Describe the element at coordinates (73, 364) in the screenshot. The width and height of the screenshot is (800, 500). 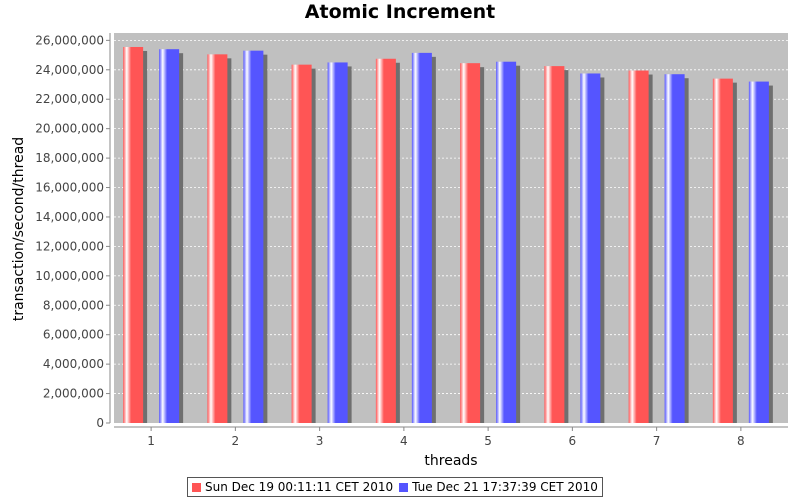
I see `y-tick-label: 4,000,000` at that location.